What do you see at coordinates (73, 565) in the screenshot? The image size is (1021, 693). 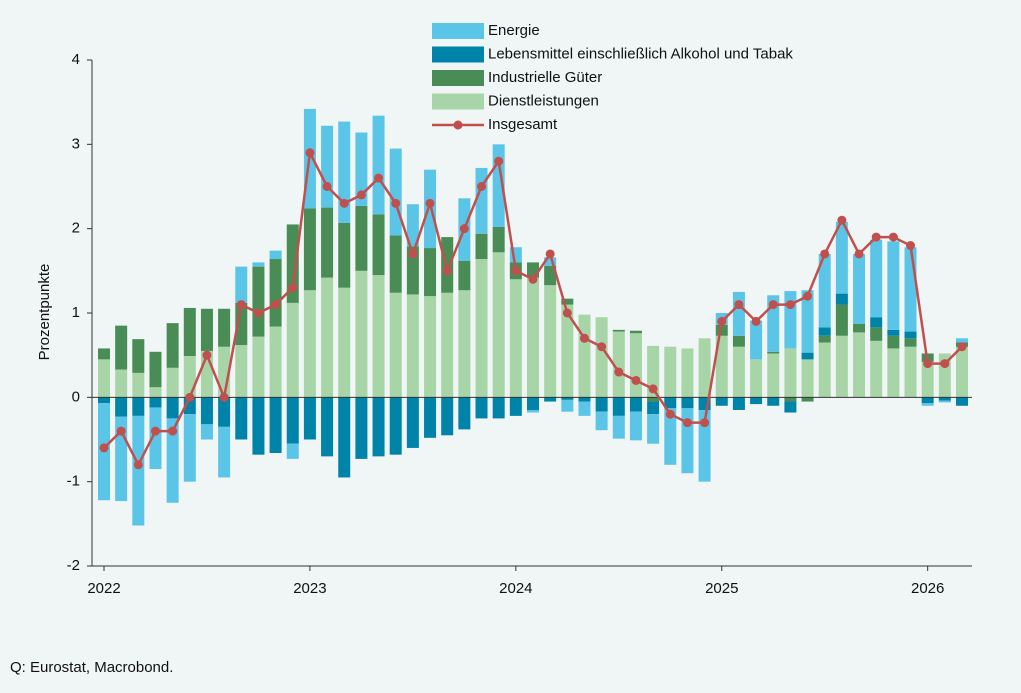 I see `y-tick-label: -2` at bounding box center [73, 565].